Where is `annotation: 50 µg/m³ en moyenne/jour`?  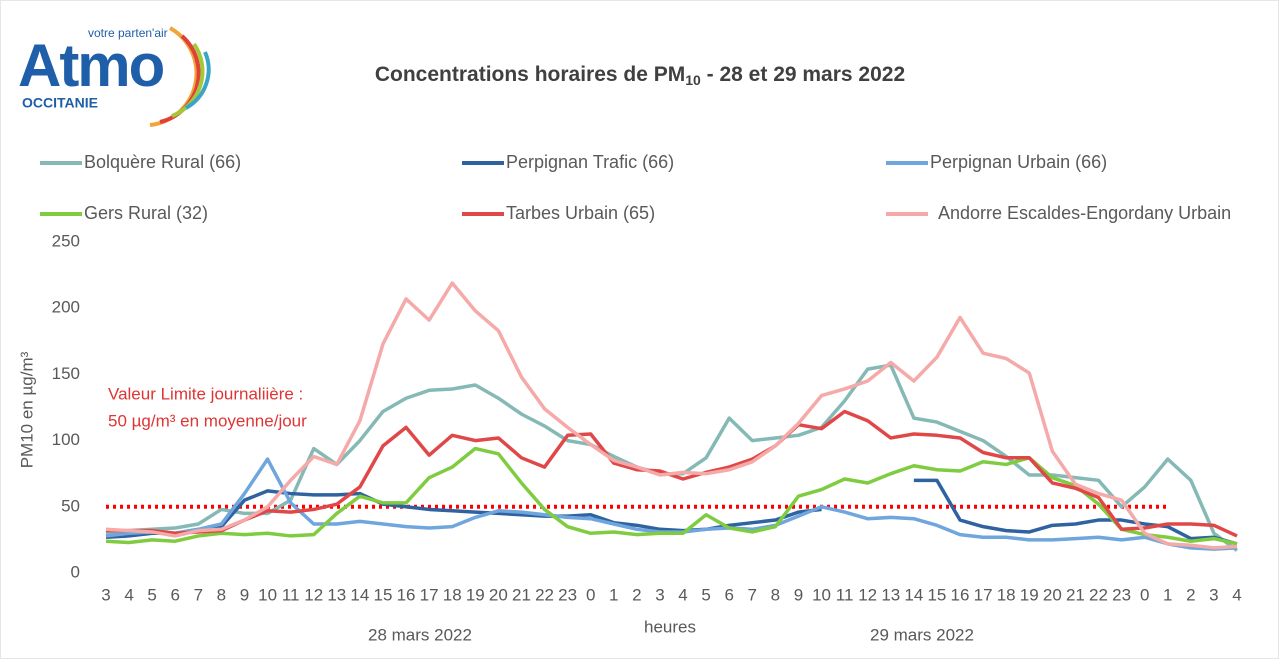
annotation: 50 µg/m³ en moyenne/jour is located at coordinates (207, 420).